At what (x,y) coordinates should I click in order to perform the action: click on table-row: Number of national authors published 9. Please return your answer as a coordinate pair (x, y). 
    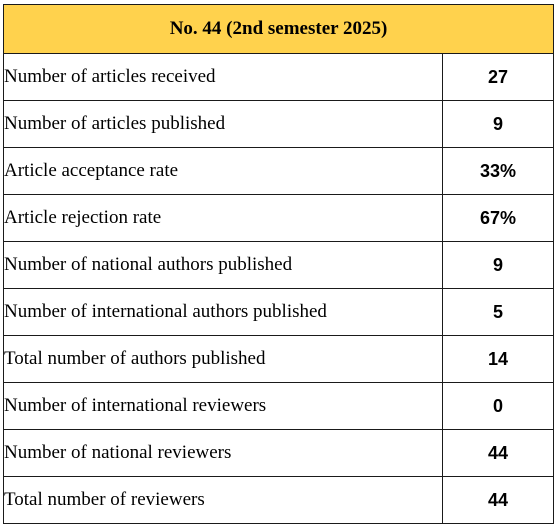
    Looking at the image, I should click on (278, 265).